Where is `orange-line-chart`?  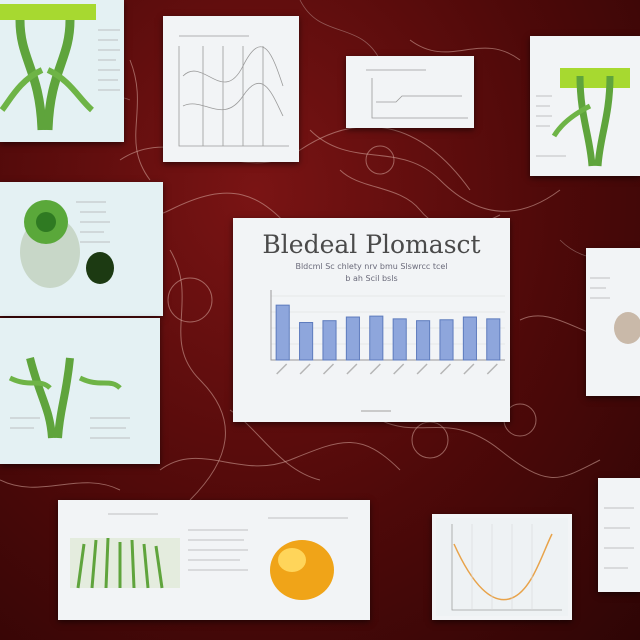 orange-line-chart is located at coordinates (502, 567).